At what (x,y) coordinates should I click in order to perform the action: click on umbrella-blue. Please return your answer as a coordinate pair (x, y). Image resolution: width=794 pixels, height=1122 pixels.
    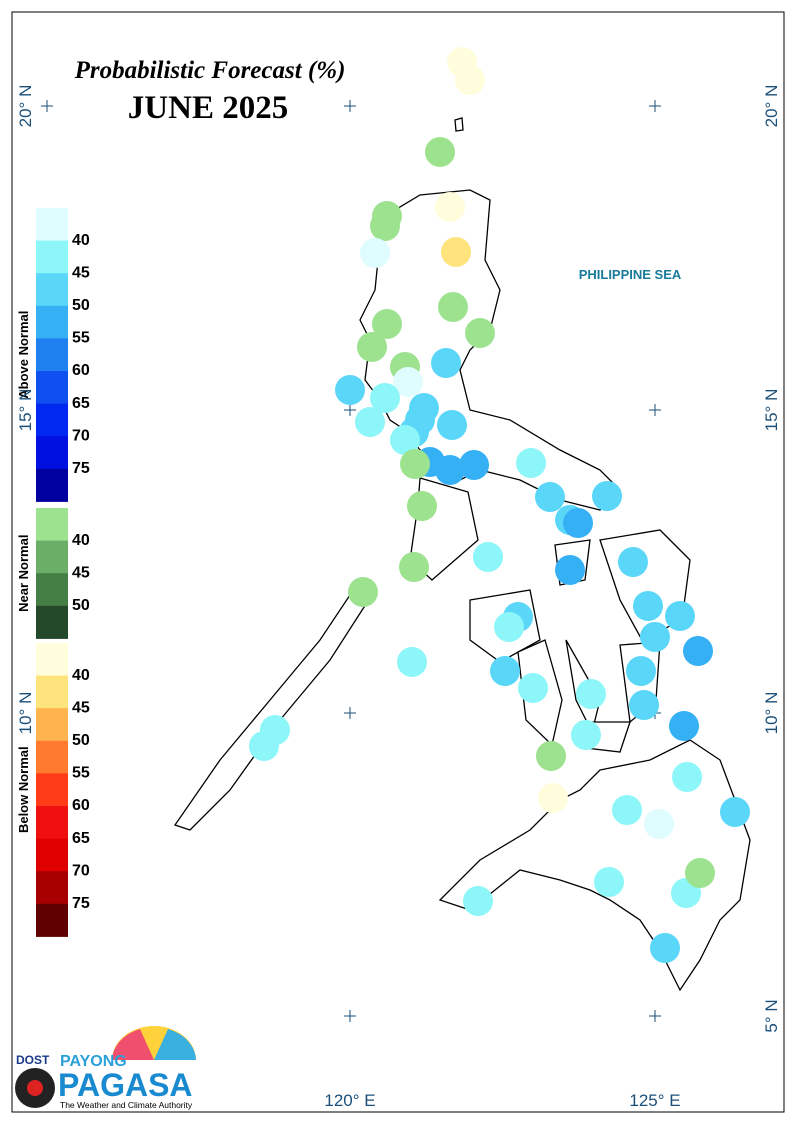
    Looking at the image, I should click on (175, 1044).